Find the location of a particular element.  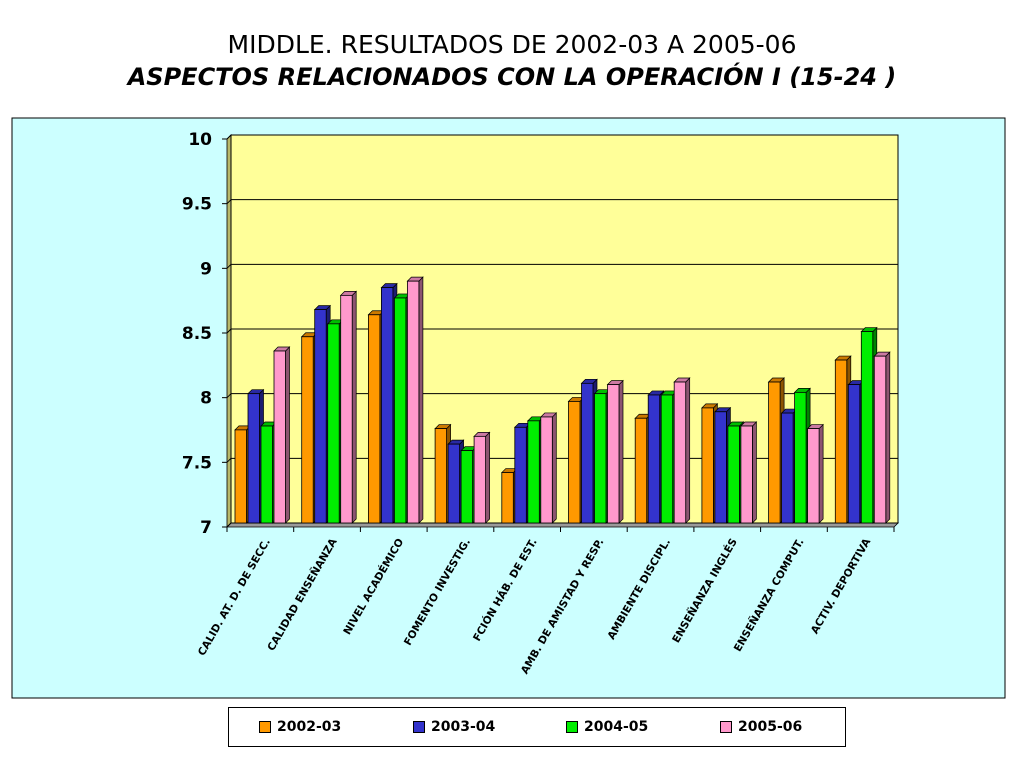

y-tick-label: 9 is located at coordinates (206, 269).